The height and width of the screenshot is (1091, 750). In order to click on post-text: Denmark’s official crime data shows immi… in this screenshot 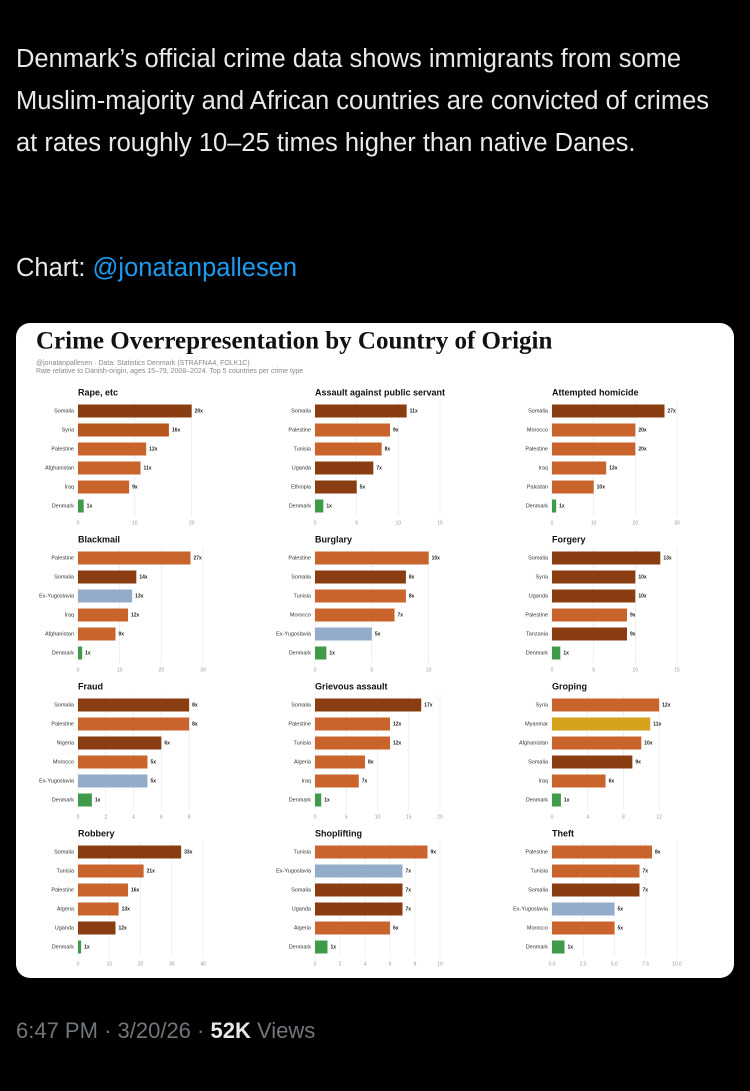, I will do `click(362, 101)`.